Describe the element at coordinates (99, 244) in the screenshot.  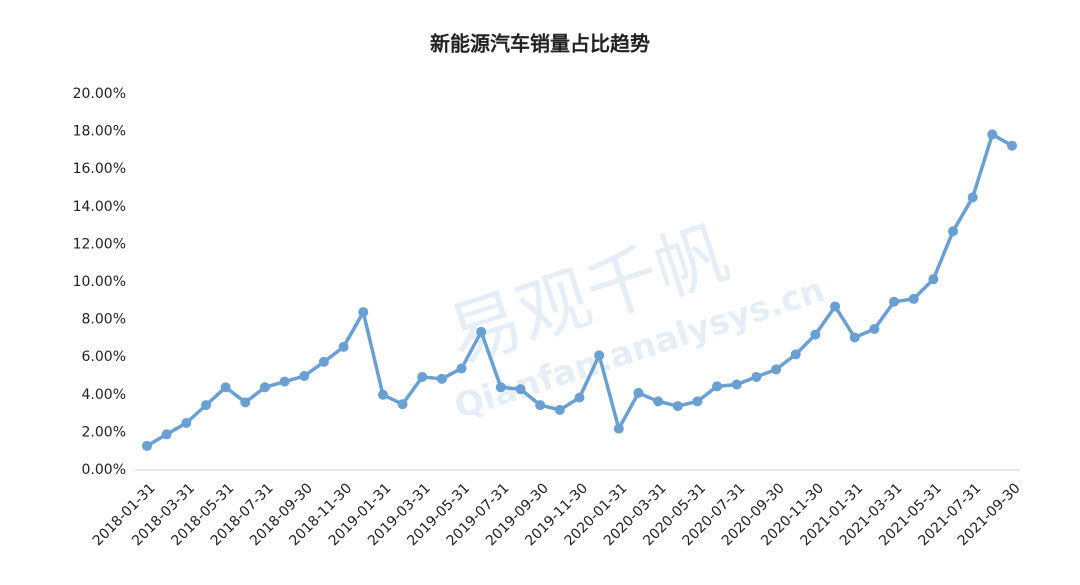
I see `y-tick-label: 12.00%` at that location.